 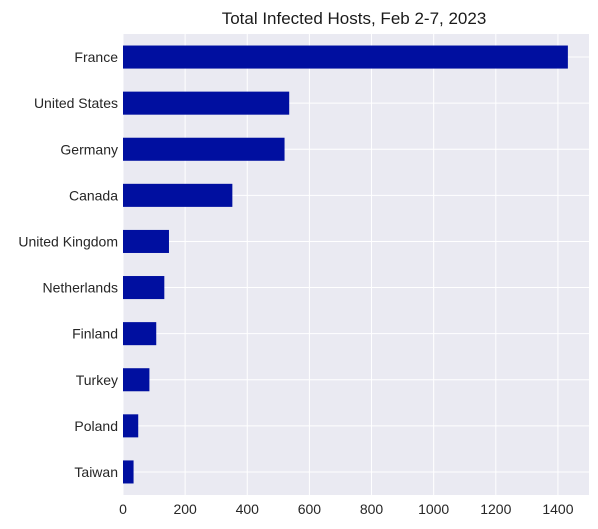 I want to click on y-tick-label: Poland, so click(x=96, y=426).